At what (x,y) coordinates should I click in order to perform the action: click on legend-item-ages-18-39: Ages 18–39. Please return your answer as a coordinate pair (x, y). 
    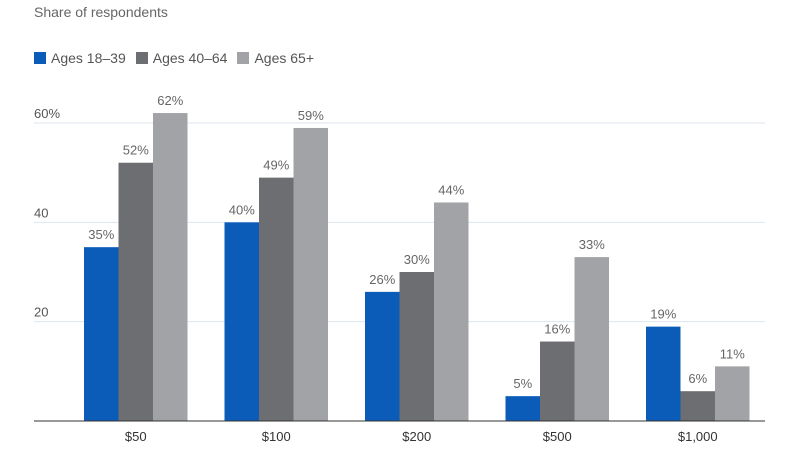
    Looking at the image, I should click on (80, 58).